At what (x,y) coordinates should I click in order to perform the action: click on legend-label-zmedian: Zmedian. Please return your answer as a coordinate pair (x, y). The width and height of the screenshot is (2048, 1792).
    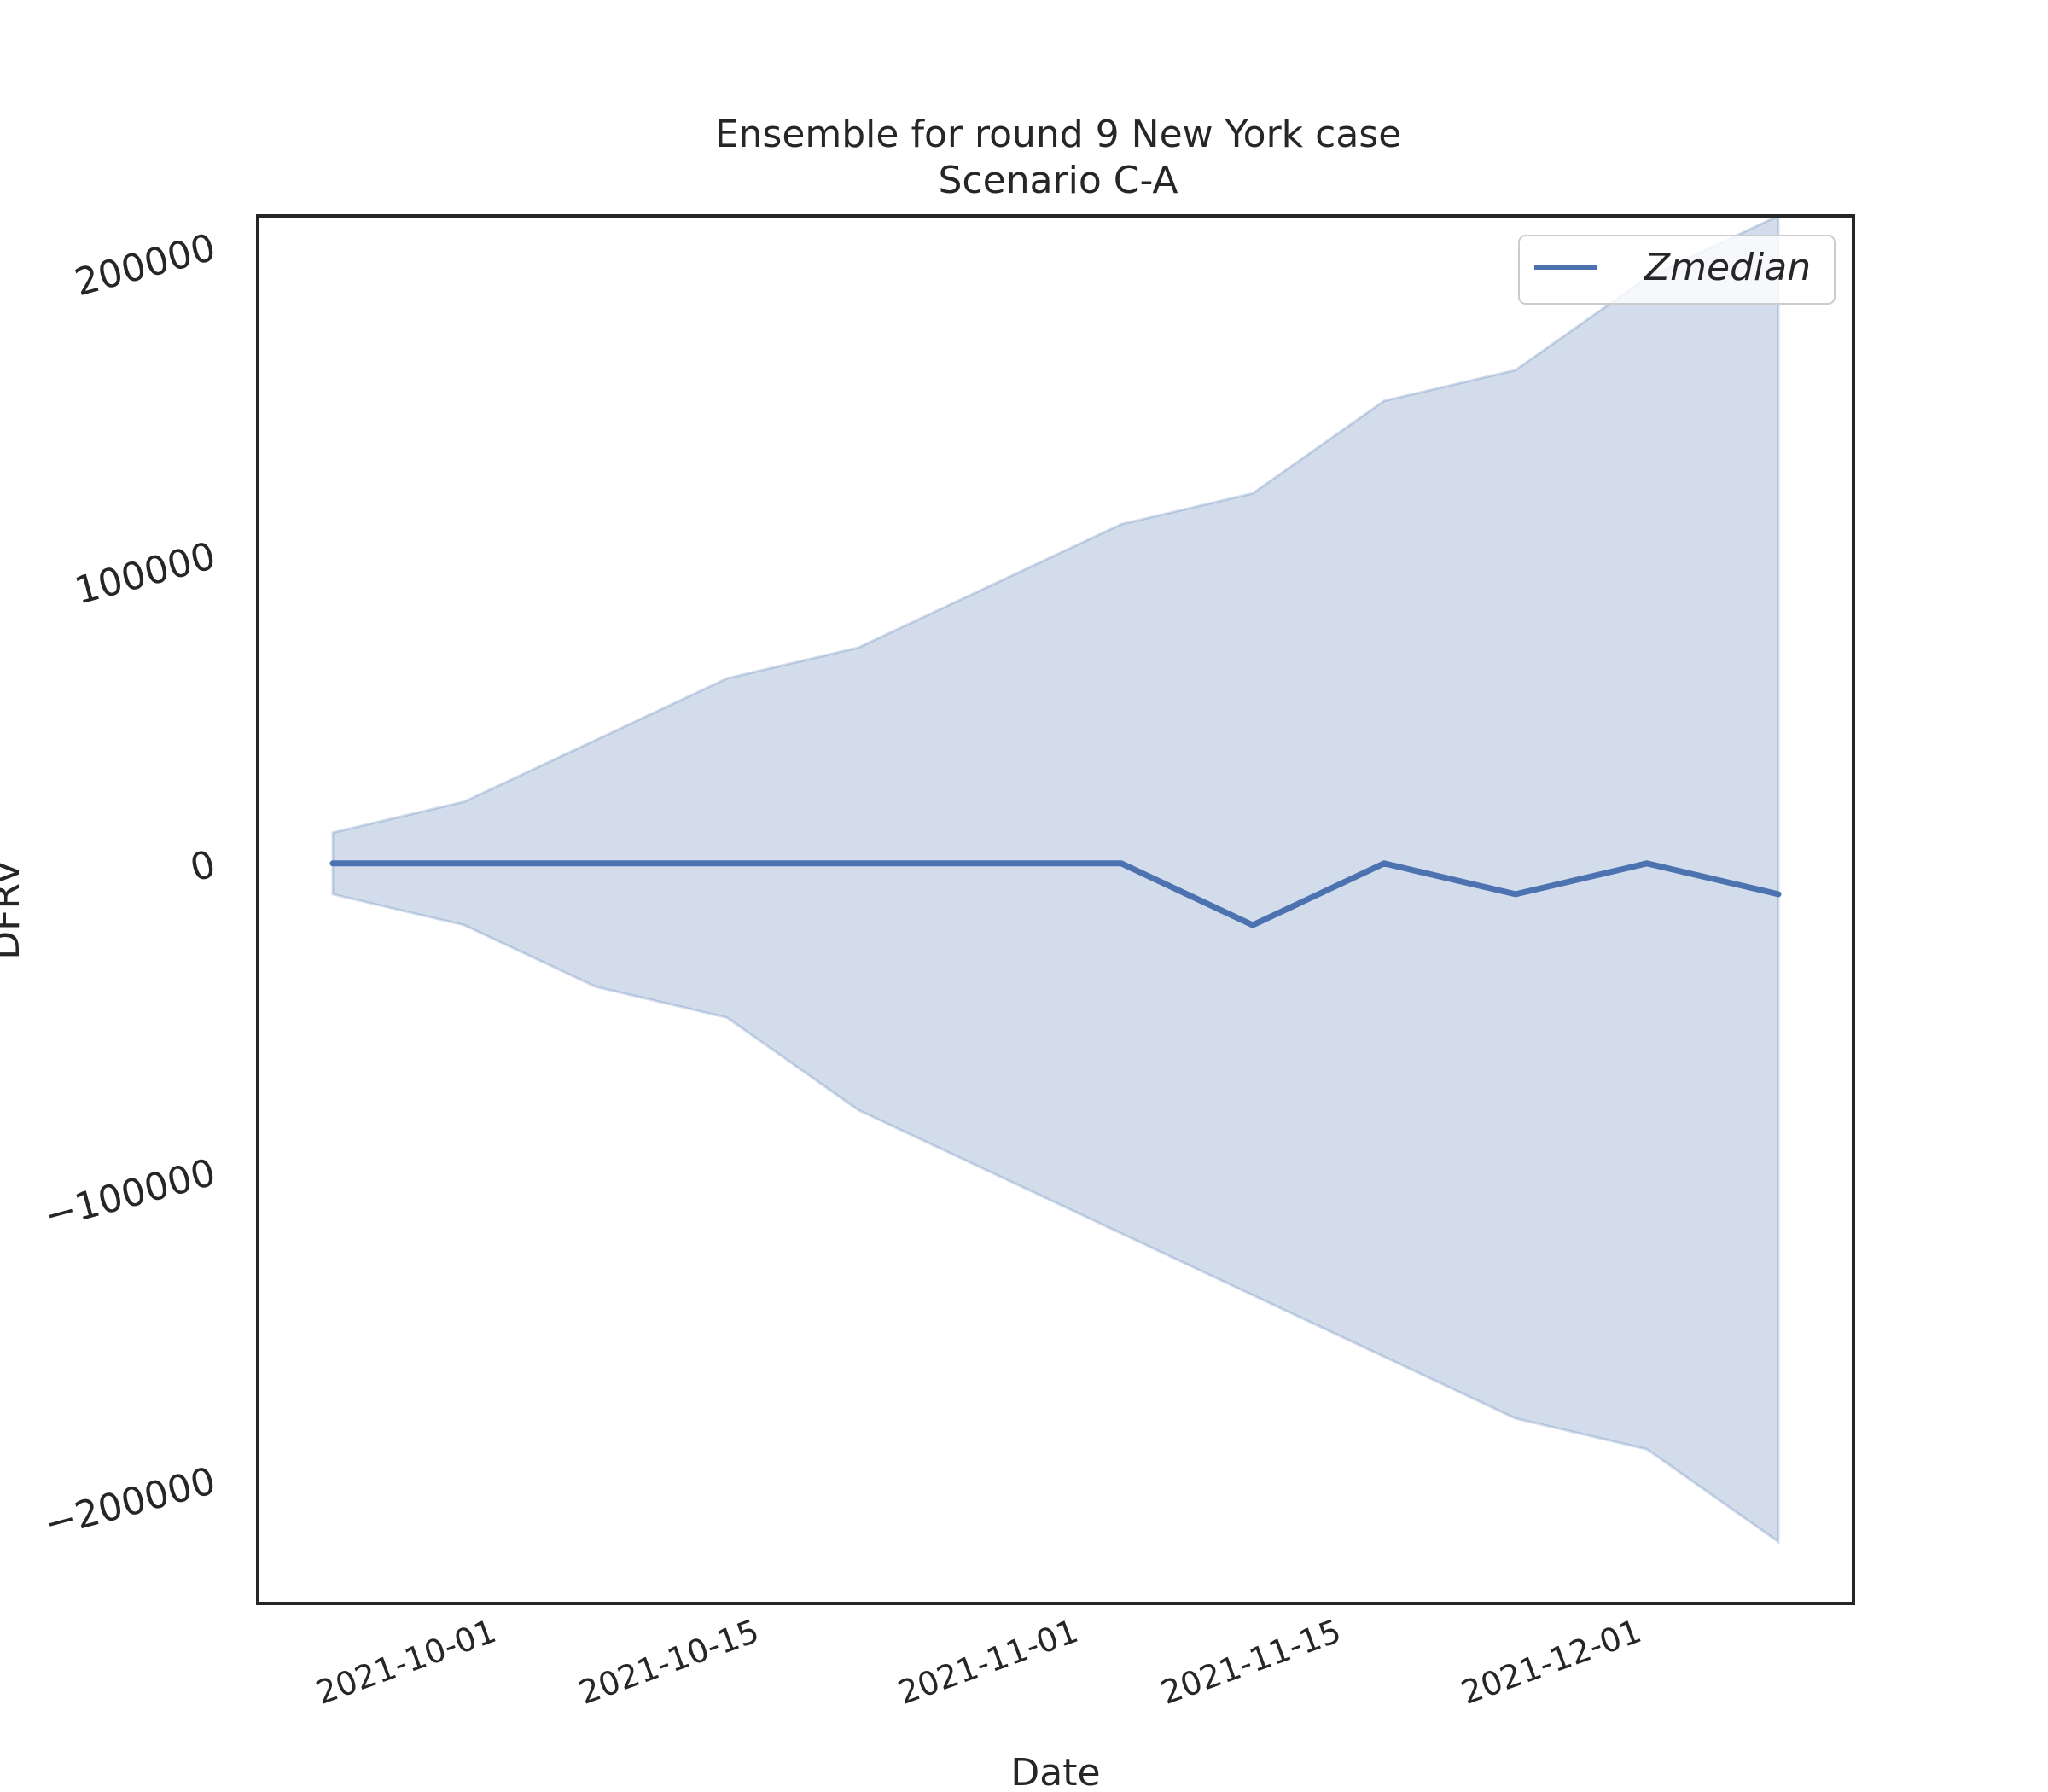
    Looking at the image, I should click on (1727, 267).